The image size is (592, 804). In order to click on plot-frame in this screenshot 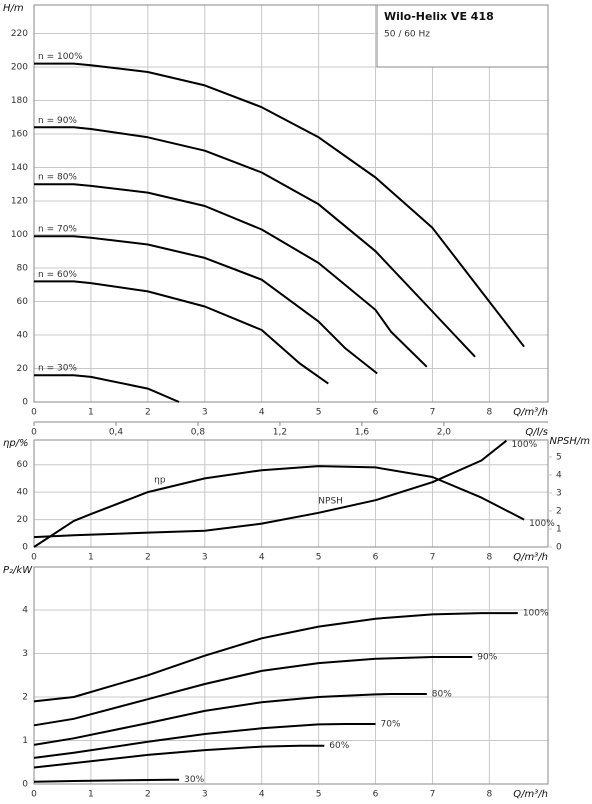, I will do `click(291, 493)`.